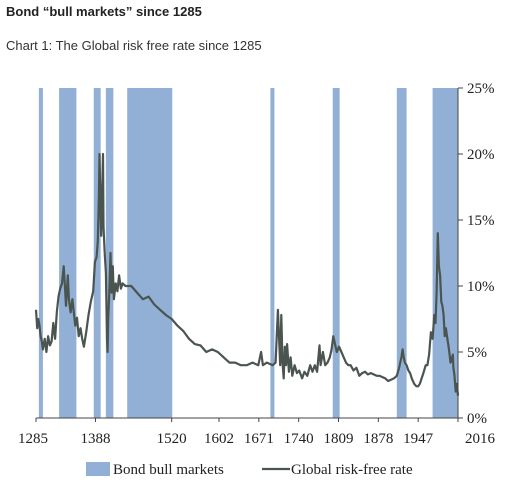 This screenshot has width=511, height=492. I want to click on y-tick-label: 10%, so click(481, 287).